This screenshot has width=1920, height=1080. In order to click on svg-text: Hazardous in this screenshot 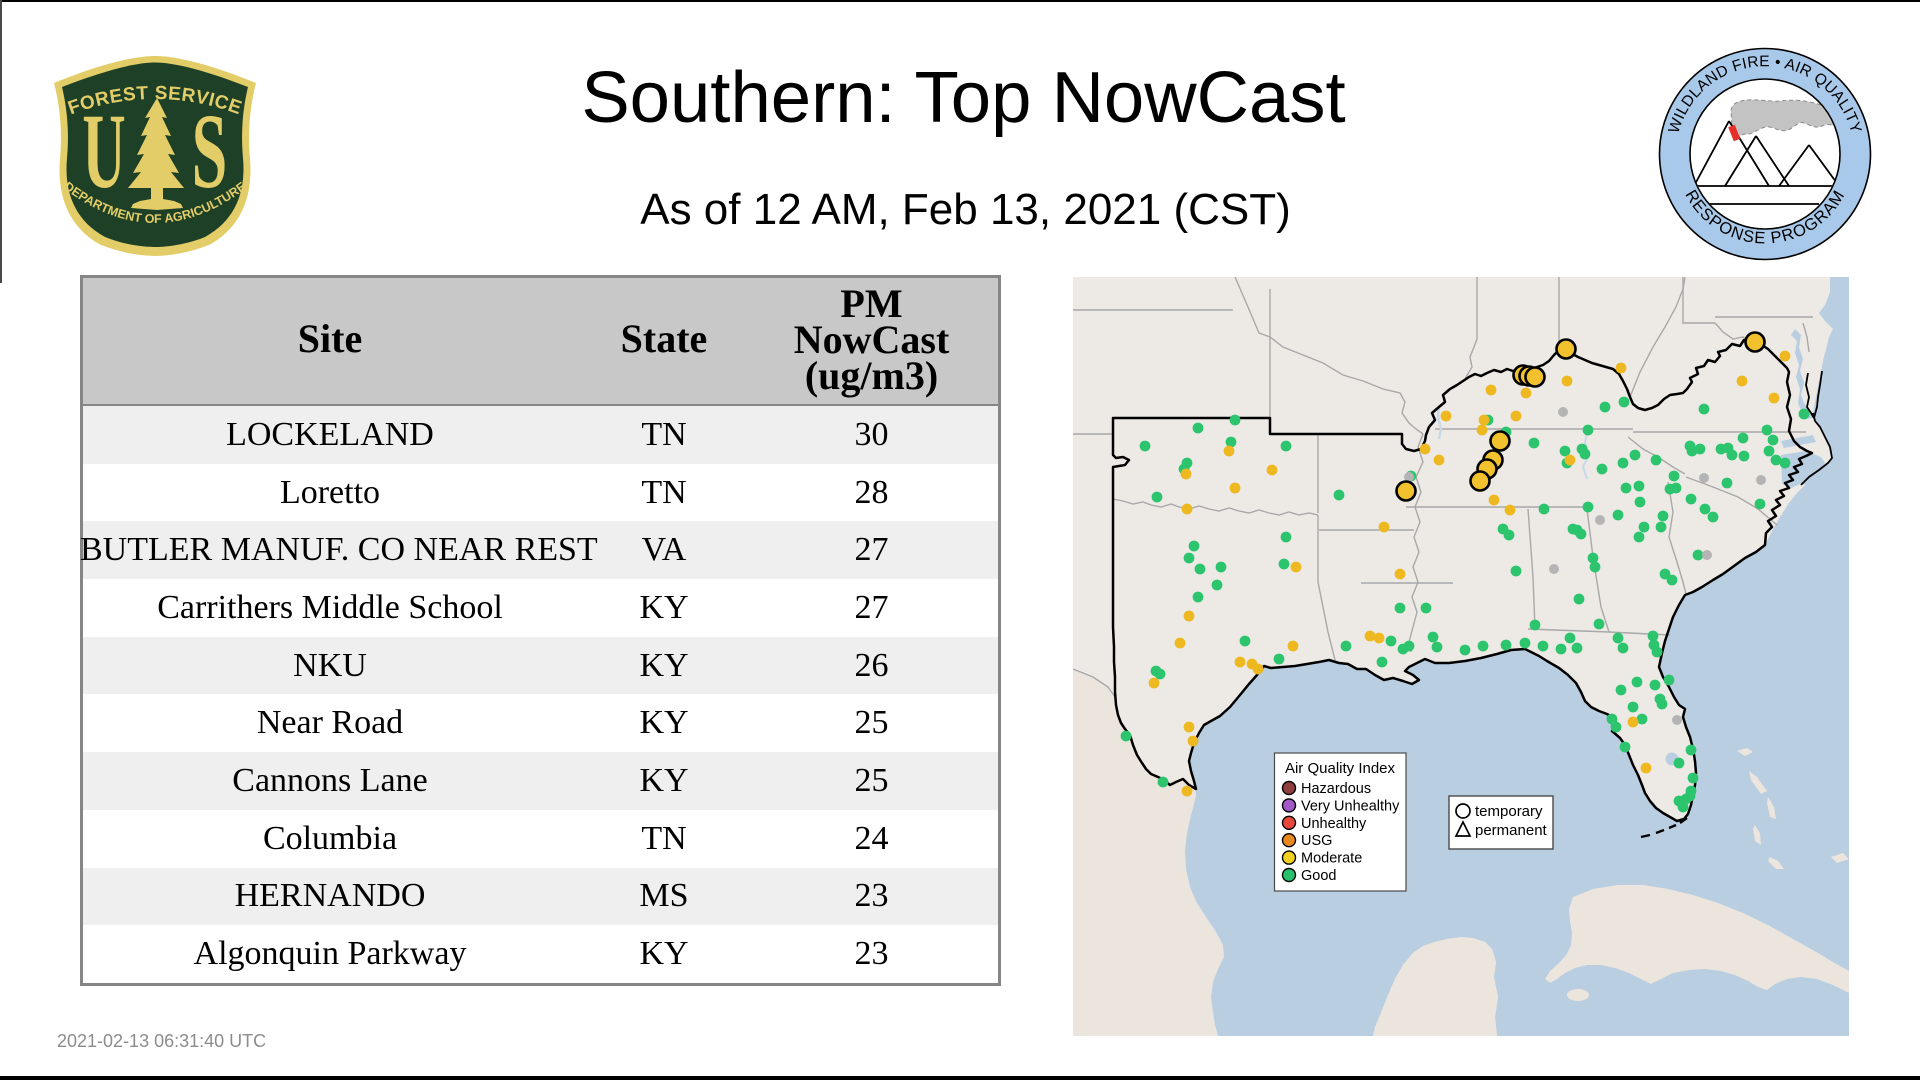, I will do `click(1336, 789)`.